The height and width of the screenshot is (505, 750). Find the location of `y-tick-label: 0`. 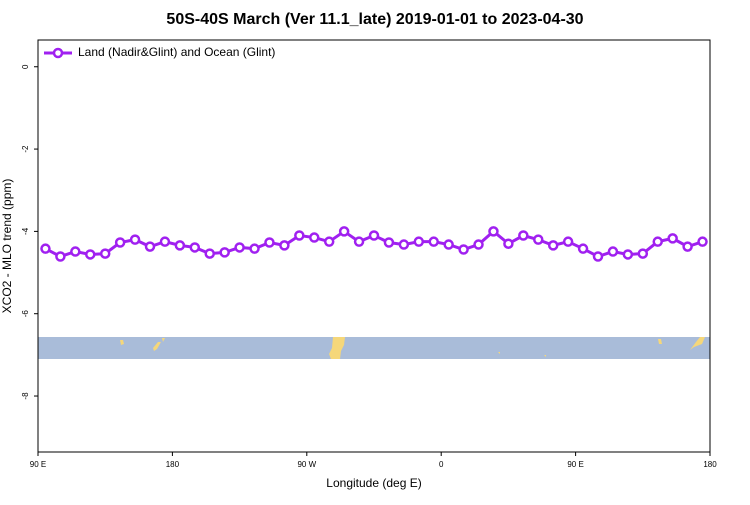

y-tick-label: 0 is located at coordinates (25, 66).